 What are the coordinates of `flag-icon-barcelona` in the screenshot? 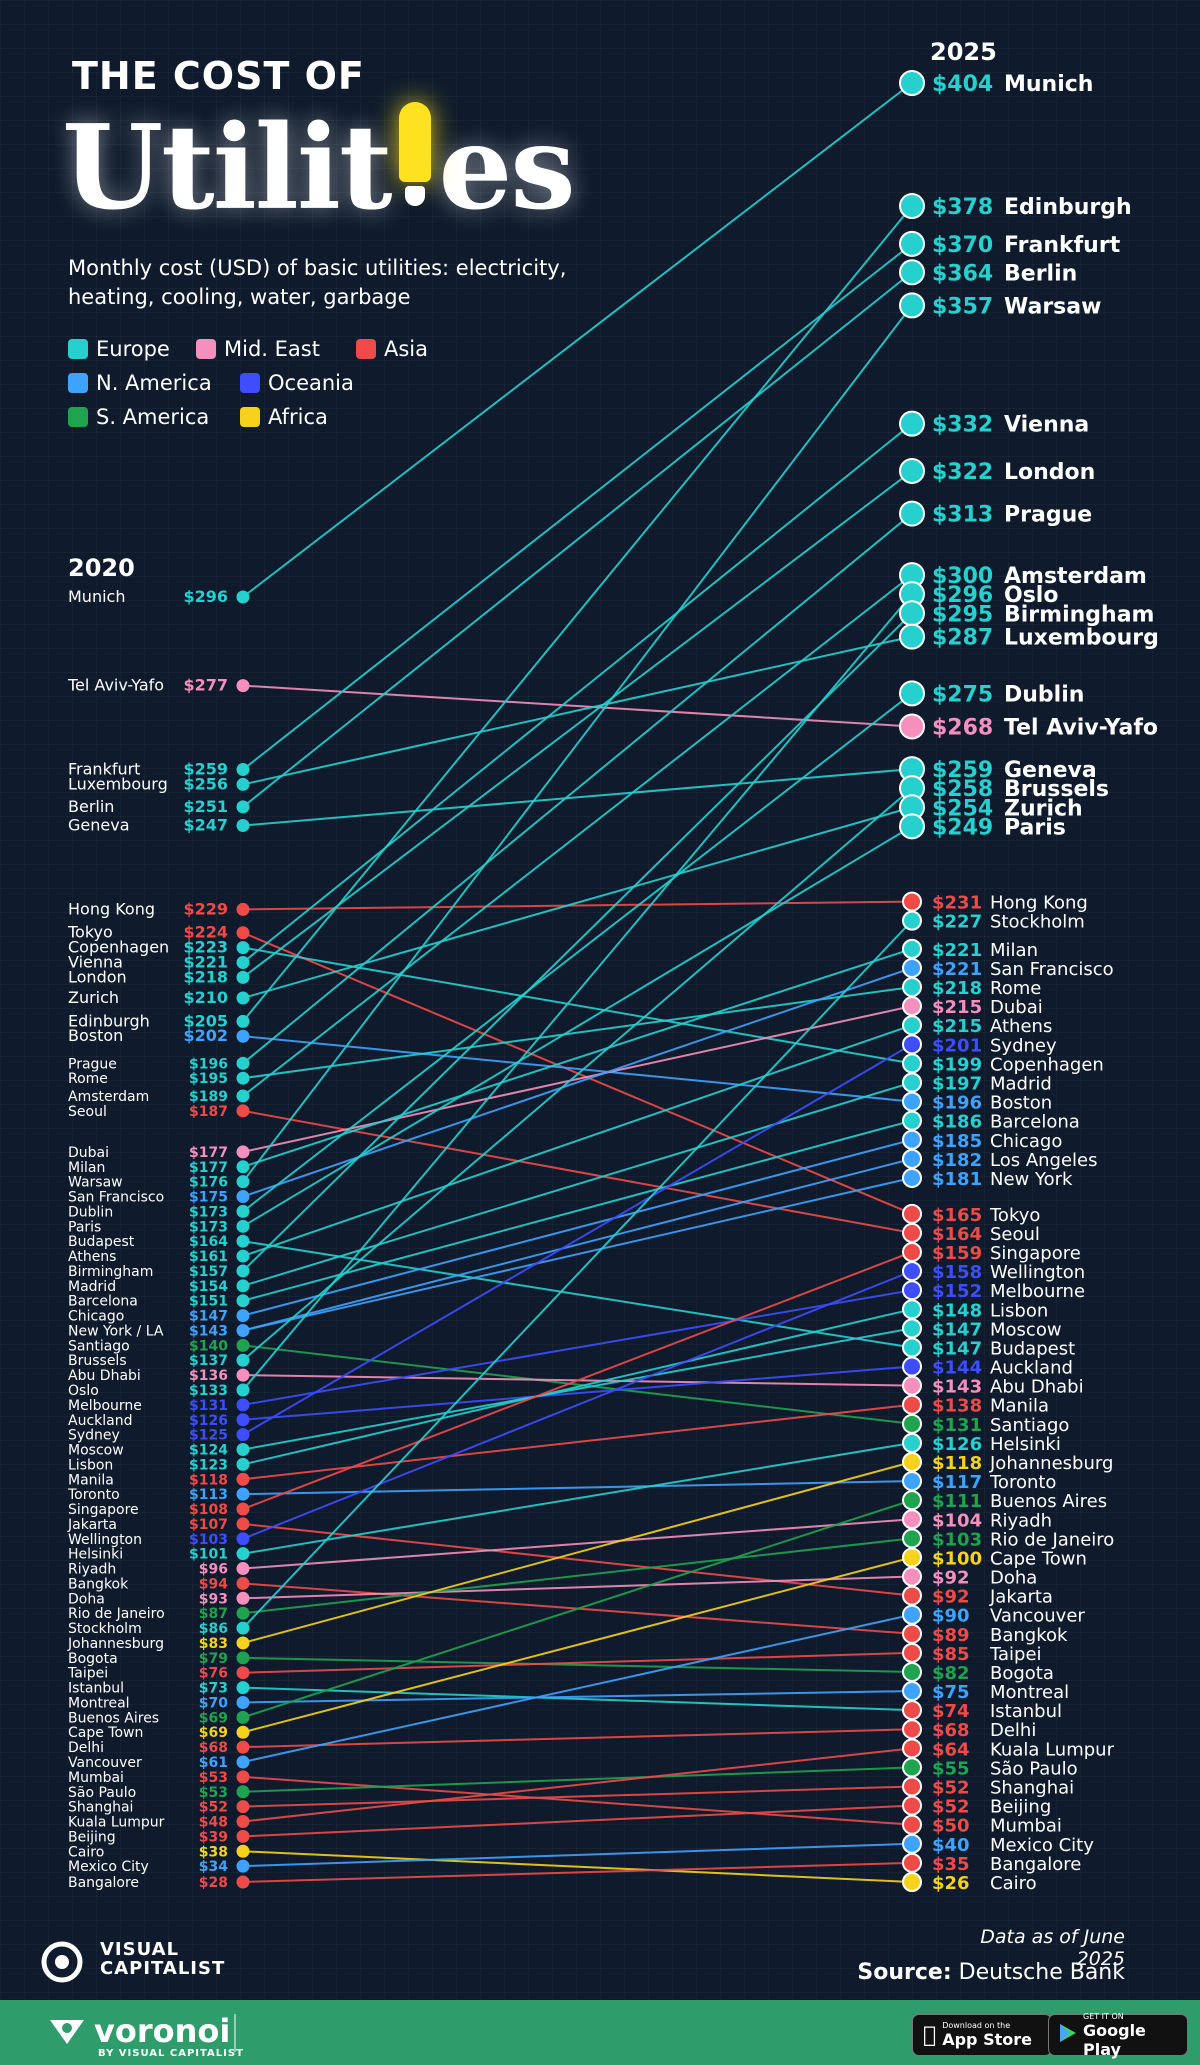 It's located at (912, 1120).